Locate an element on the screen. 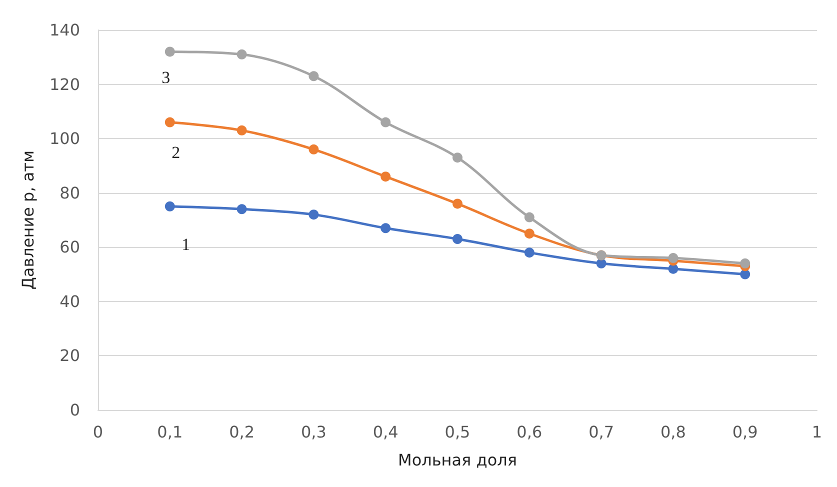 The width and height of the screenshot is (837, 487). x-tick-label: 0,6 is located at coordinates (529, 432).